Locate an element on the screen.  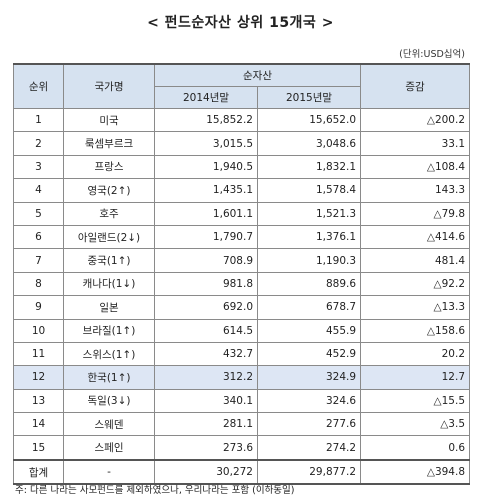
total-2015-cell: 29,877.2 is located at coordinates (309, 472).